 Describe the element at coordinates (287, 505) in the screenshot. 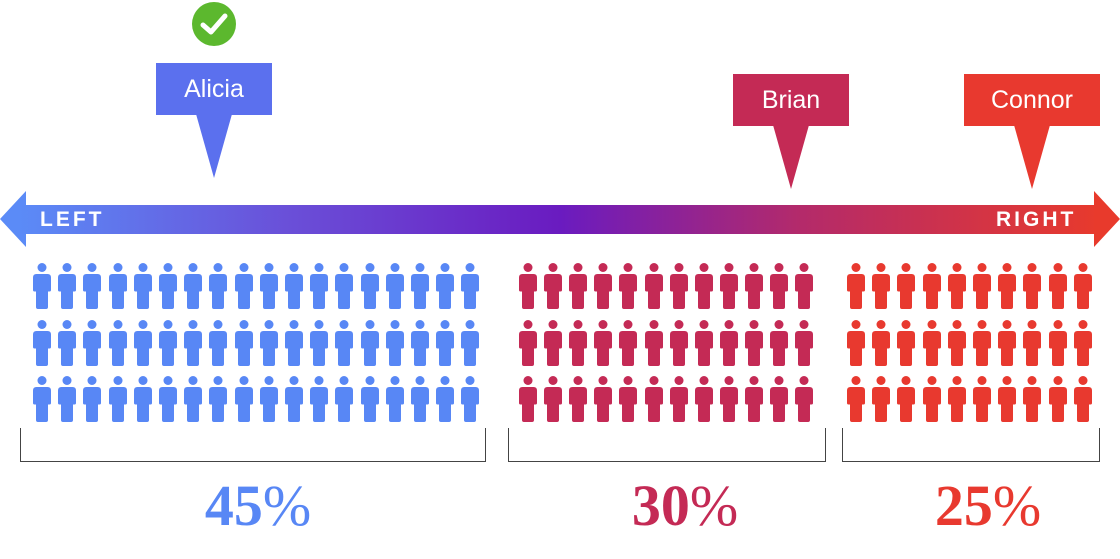

I see `percent-sign: %` at that location.